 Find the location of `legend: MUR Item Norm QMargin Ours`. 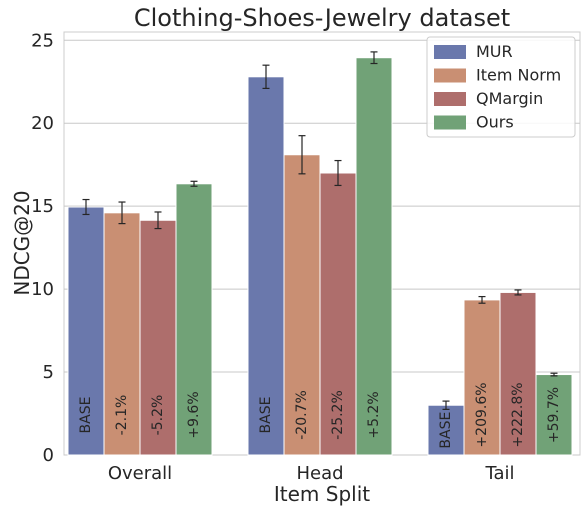

legend: MUR Item Norm QMargin Ours is located at coordinates (501, 87).